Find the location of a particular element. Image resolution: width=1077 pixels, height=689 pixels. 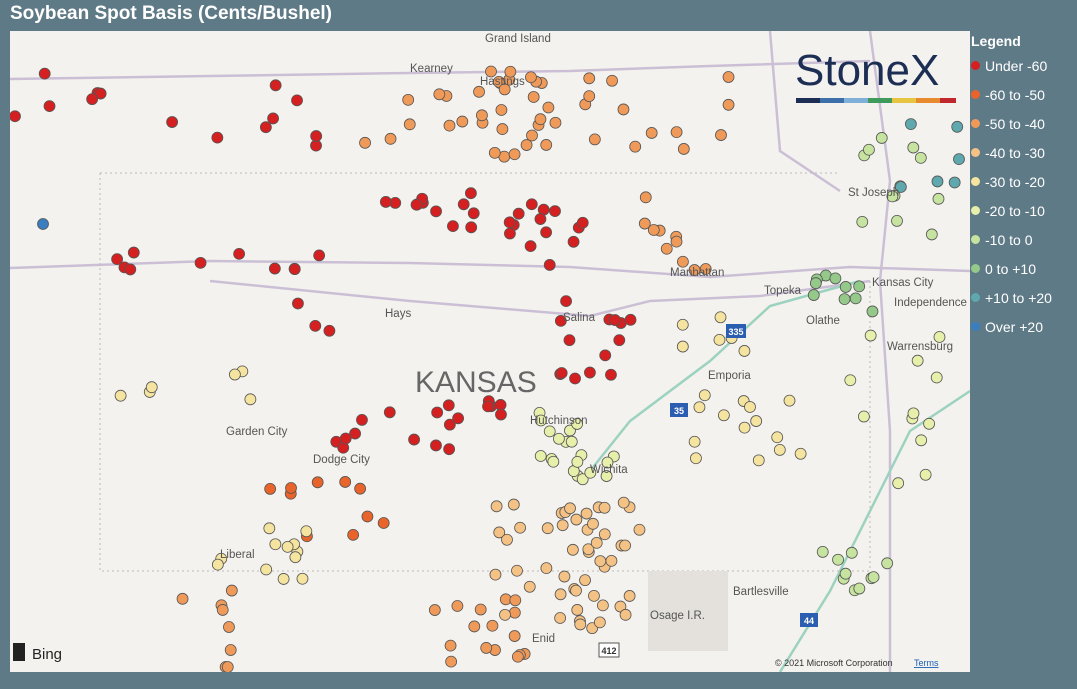

legend-item: +10 to +20 is located at coordinates (1011, 297).